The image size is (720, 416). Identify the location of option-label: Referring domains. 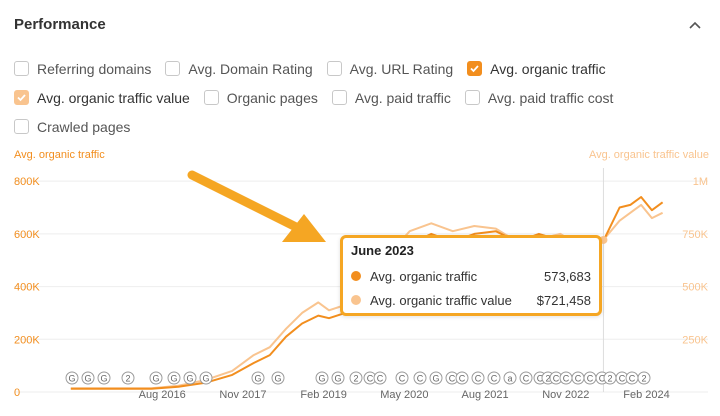
(94, 68).